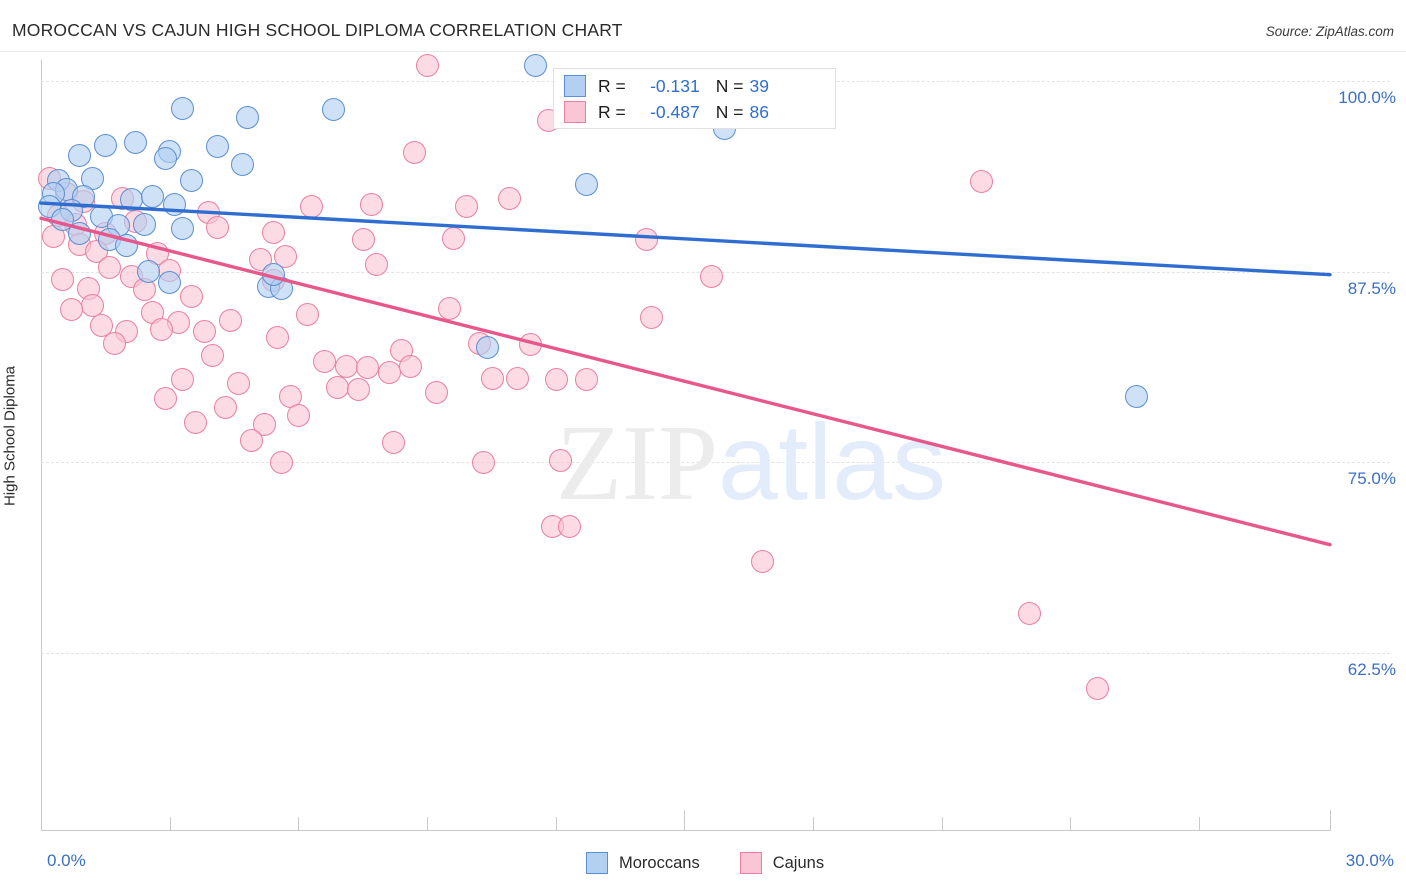 Image resolution: width=1406 pixels, height=892 pixels. What do you see at coordinates (597, 863) in the screenshot?
I see `legend-swatch-moroccans` at bounding box center [597, 863].